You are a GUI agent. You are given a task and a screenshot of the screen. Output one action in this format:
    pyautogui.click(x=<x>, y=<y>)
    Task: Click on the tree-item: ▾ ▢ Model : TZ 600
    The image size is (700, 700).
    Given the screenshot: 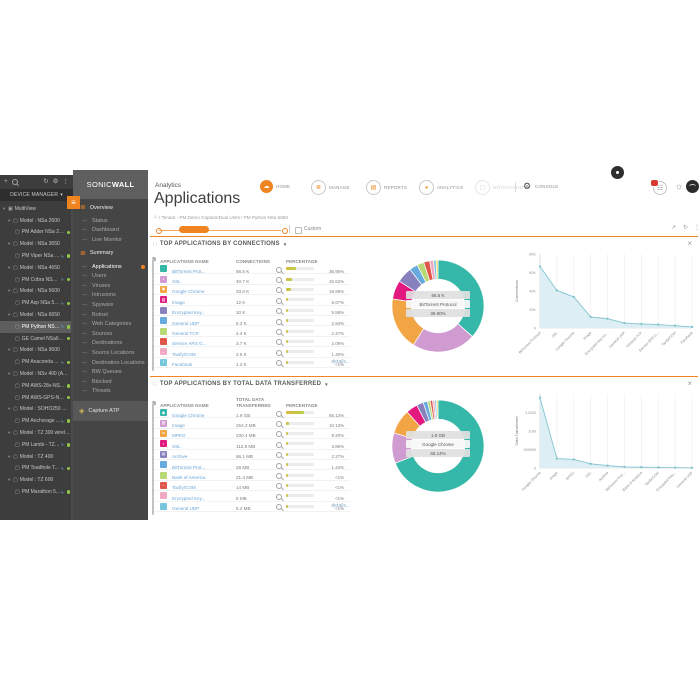 What is the action you would take?
    pyautogui.click(x=36, y=480)
    